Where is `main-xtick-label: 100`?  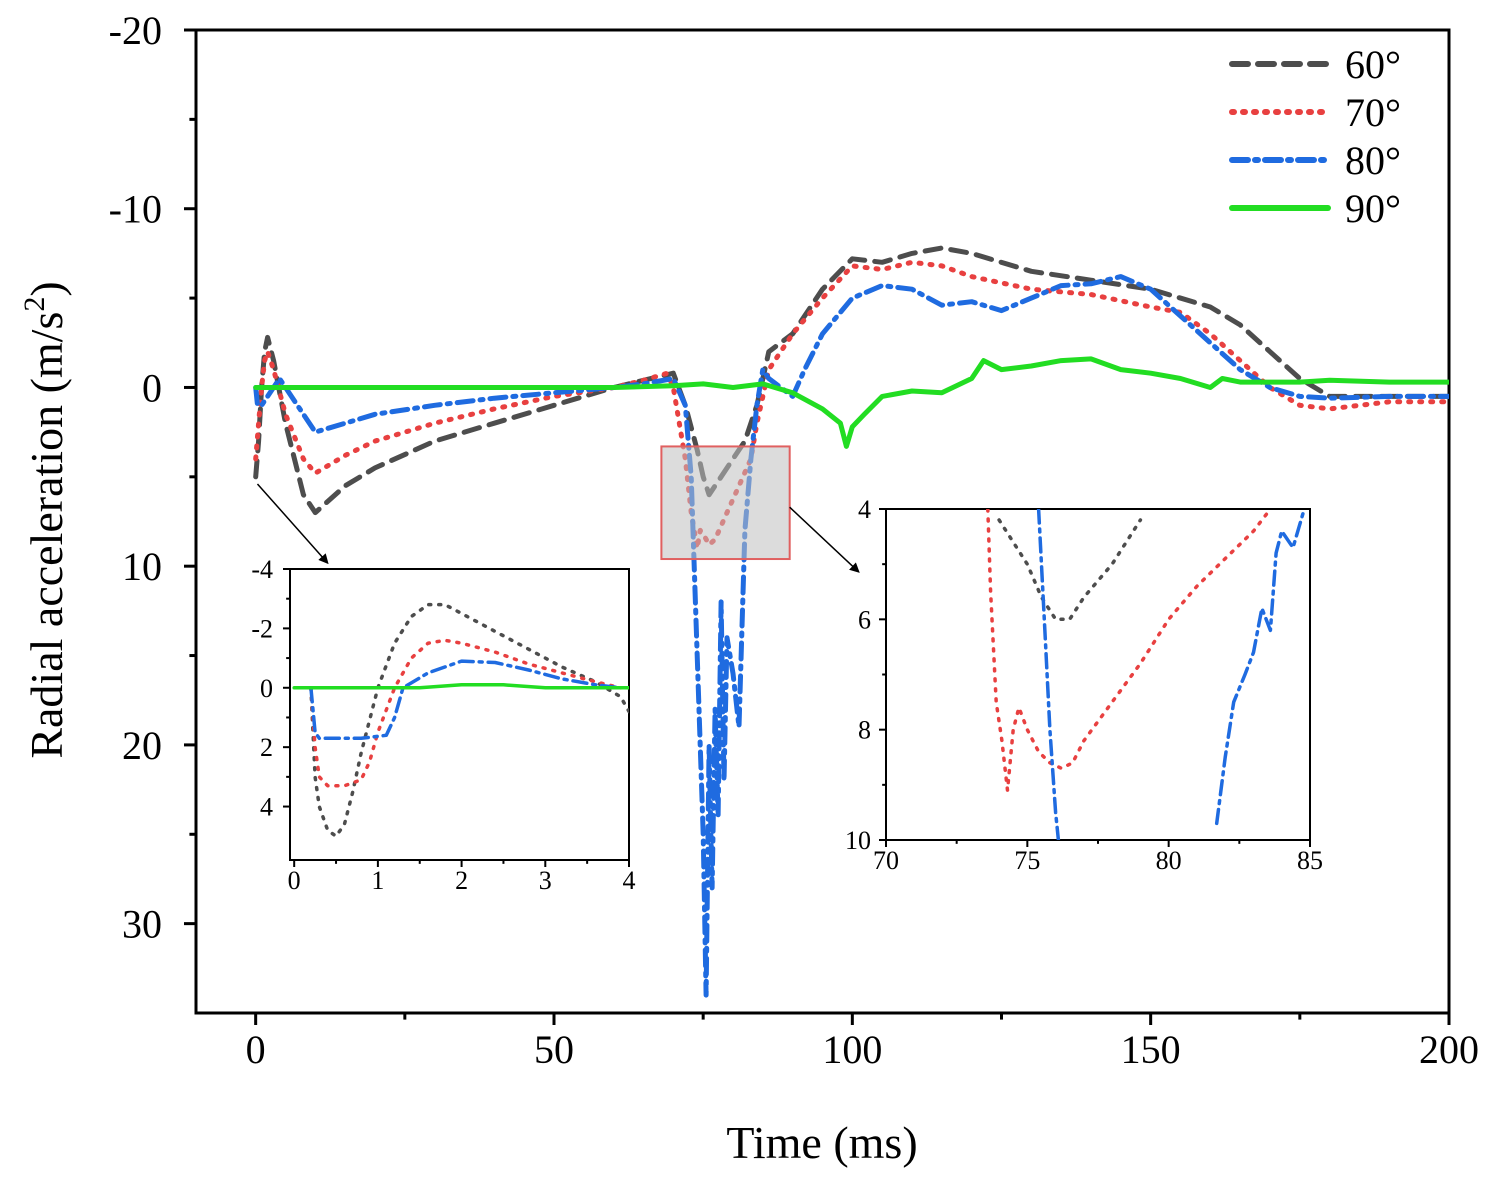 main-xtick-label: 100 is located at coordinates (852, 1049).